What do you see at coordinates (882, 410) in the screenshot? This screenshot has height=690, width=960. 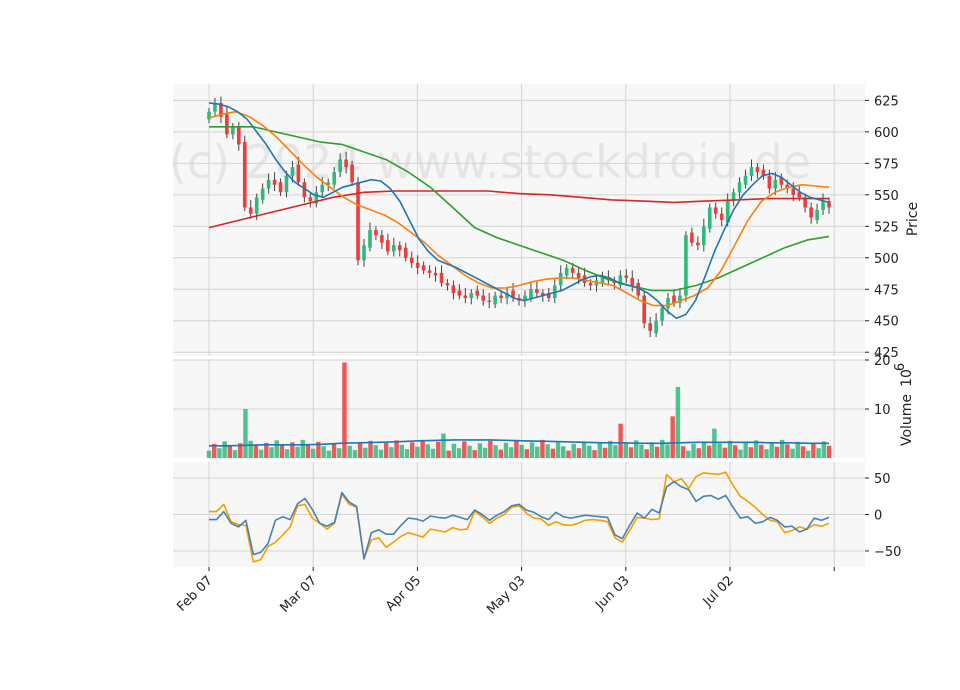 I see `volume-tick-label: 10` at bounding box center [882, 410].